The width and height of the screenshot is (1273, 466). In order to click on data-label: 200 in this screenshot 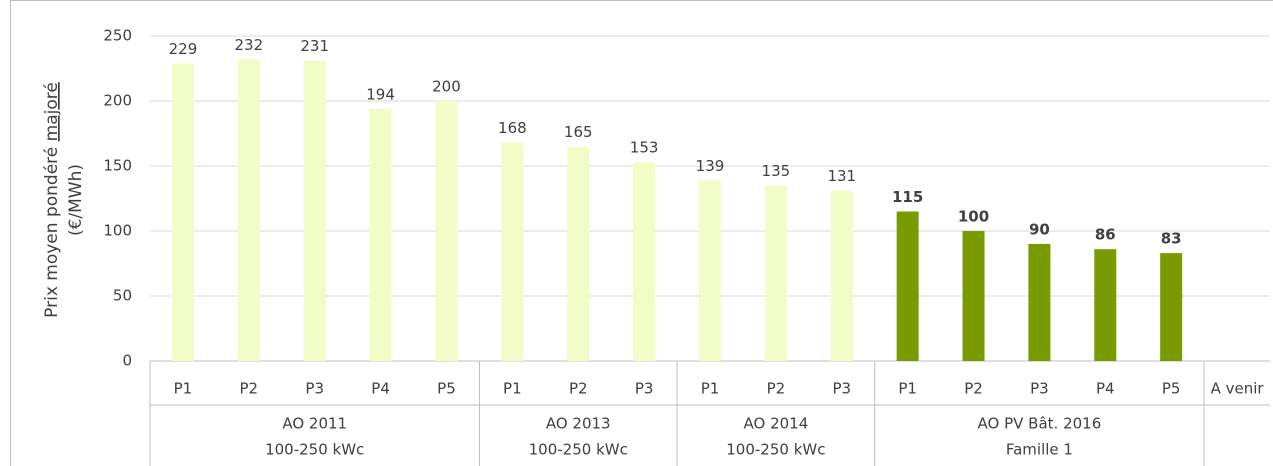, I will do `click(446, 87)`.